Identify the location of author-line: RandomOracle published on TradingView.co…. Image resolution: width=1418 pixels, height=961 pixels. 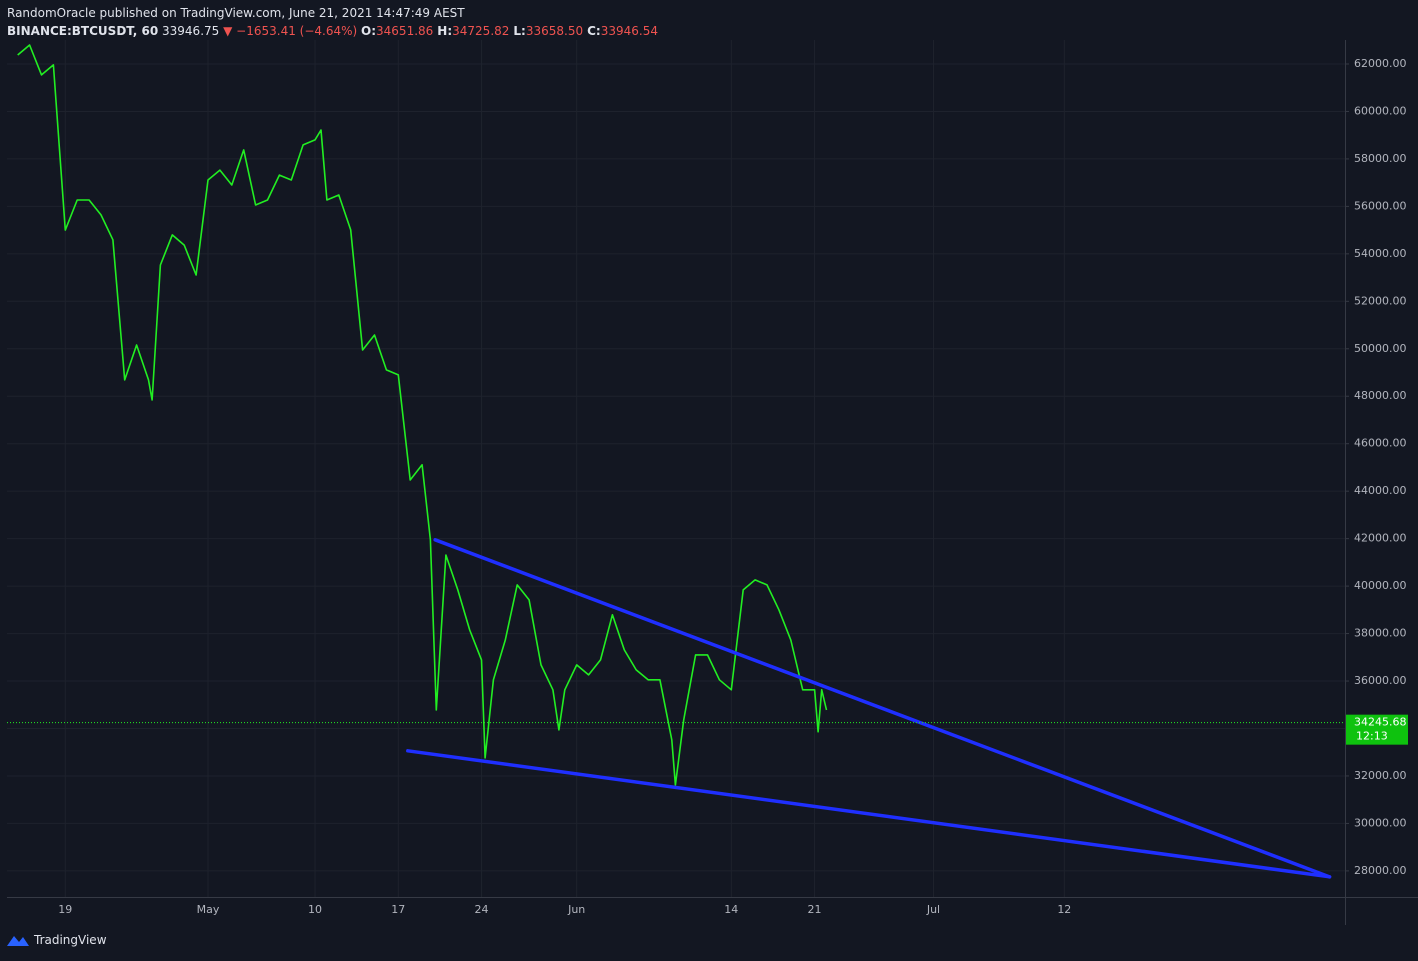
(236, 13).